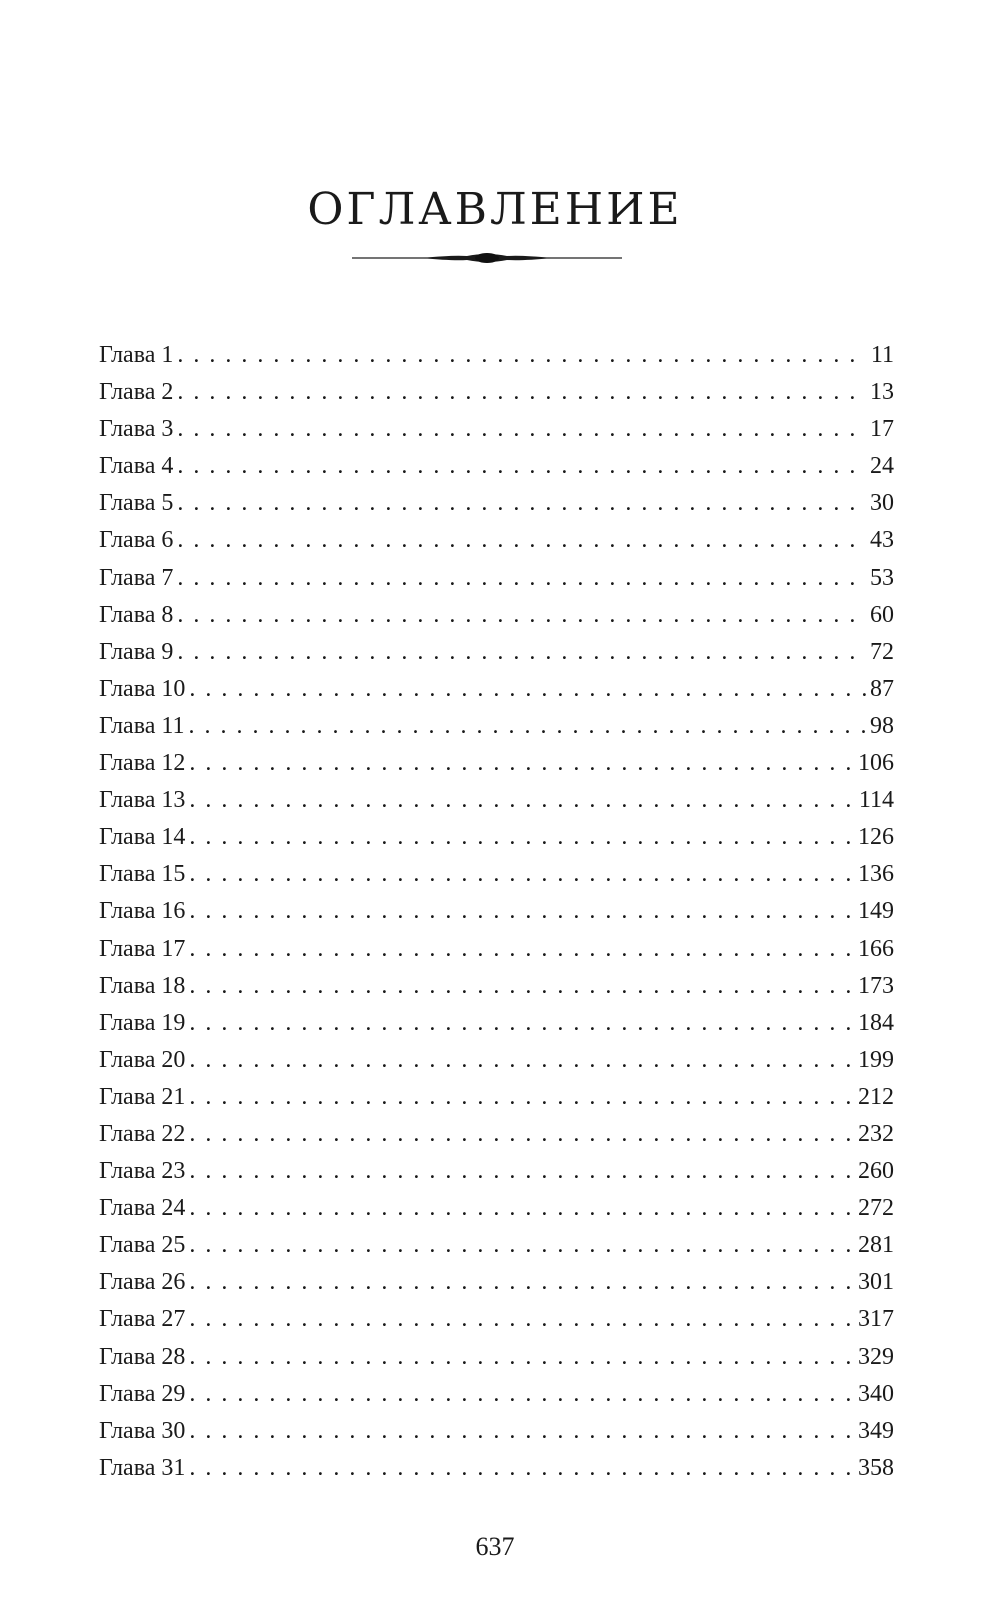 Image resolution: width=1000 pixels, height=1620 pixels. Describe the element at coordinates (876, 911) in the screenshot. I see `chapter-page: 149` at that location.